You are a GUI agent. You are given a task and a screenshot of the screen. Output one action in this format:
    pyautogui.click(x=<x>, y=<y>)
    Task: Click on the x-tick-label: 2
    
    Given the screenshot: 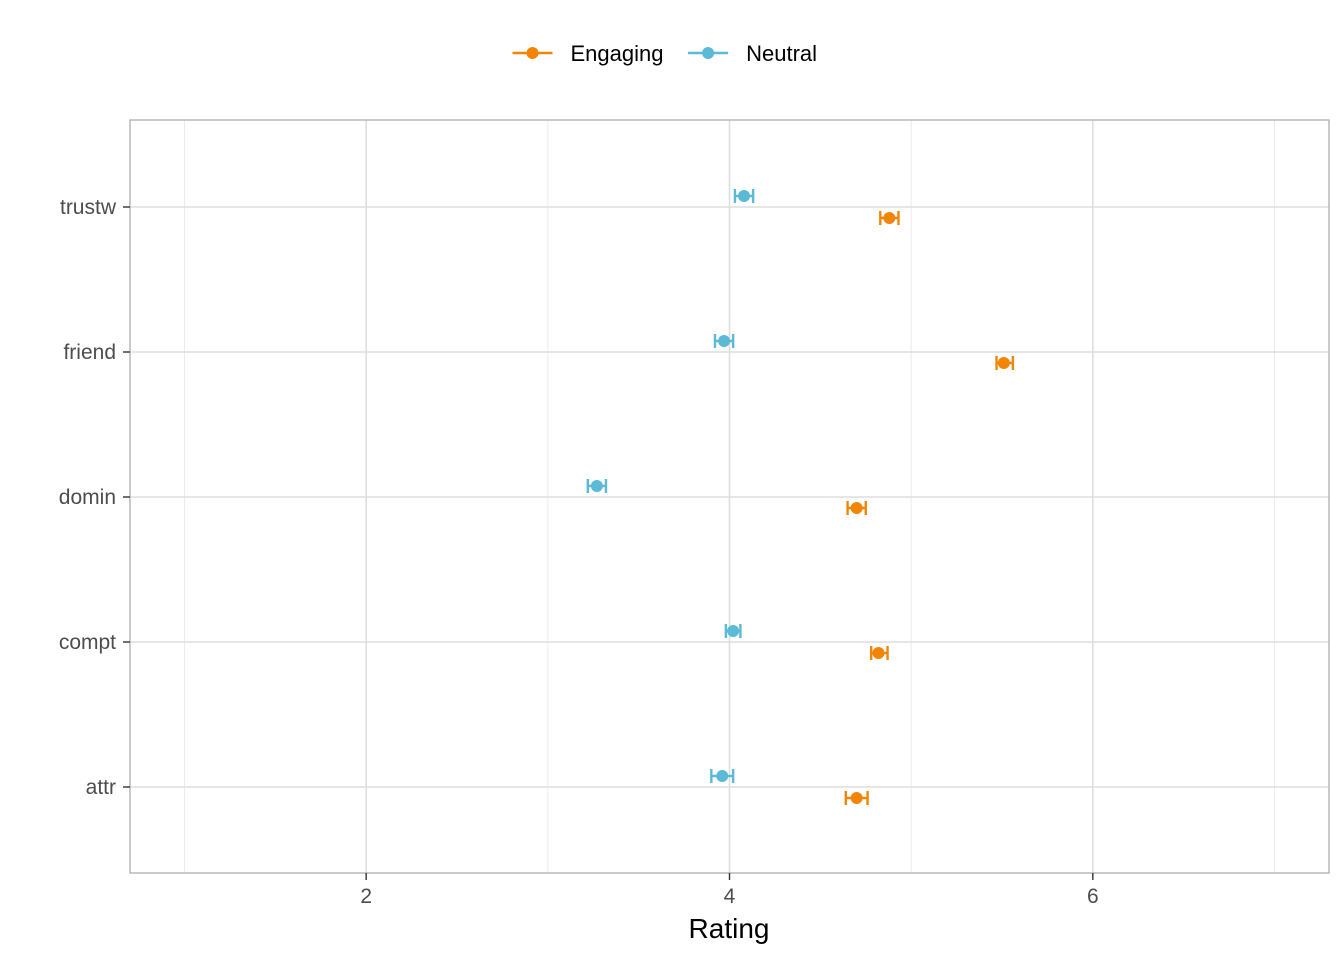 What is the action you would take?
    pyautogui.click(x=366, y=896)
    